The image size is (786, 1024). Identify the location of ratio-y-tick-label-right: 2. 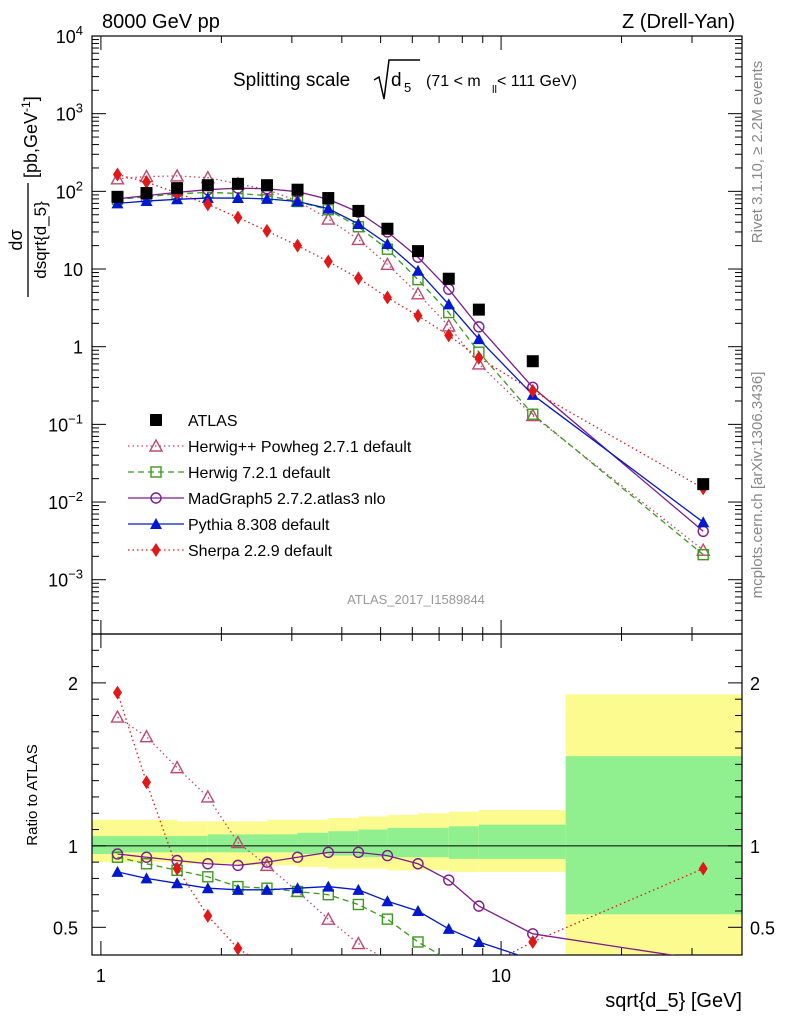
(755, 684).